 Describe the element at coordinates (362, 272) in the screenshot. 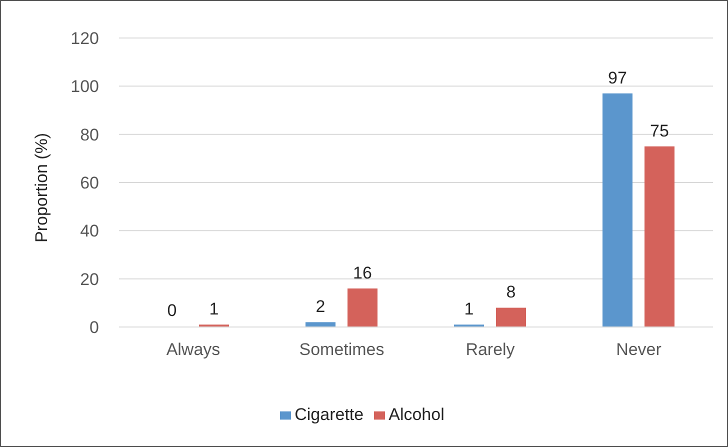

I see `data-label: 16` at that location.